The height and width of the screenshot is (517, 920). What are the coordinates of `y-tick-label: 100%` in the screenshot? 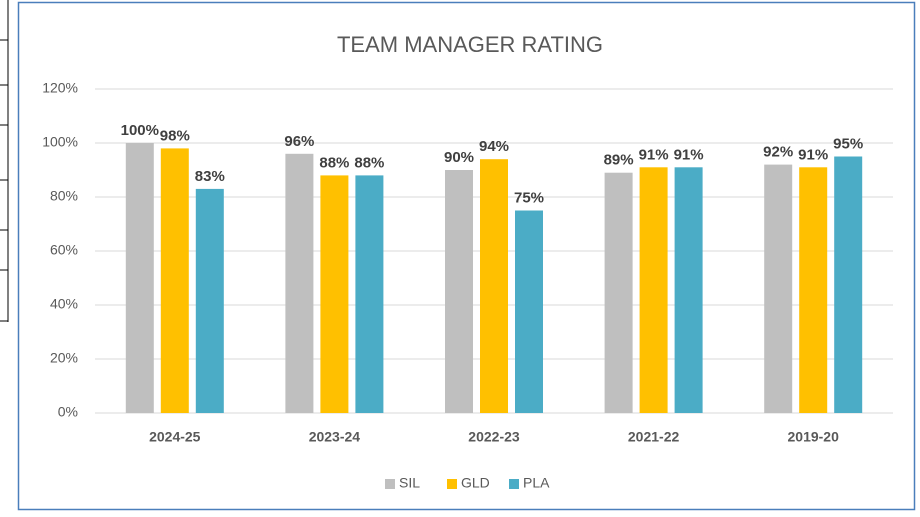 It's located at (60, 142).